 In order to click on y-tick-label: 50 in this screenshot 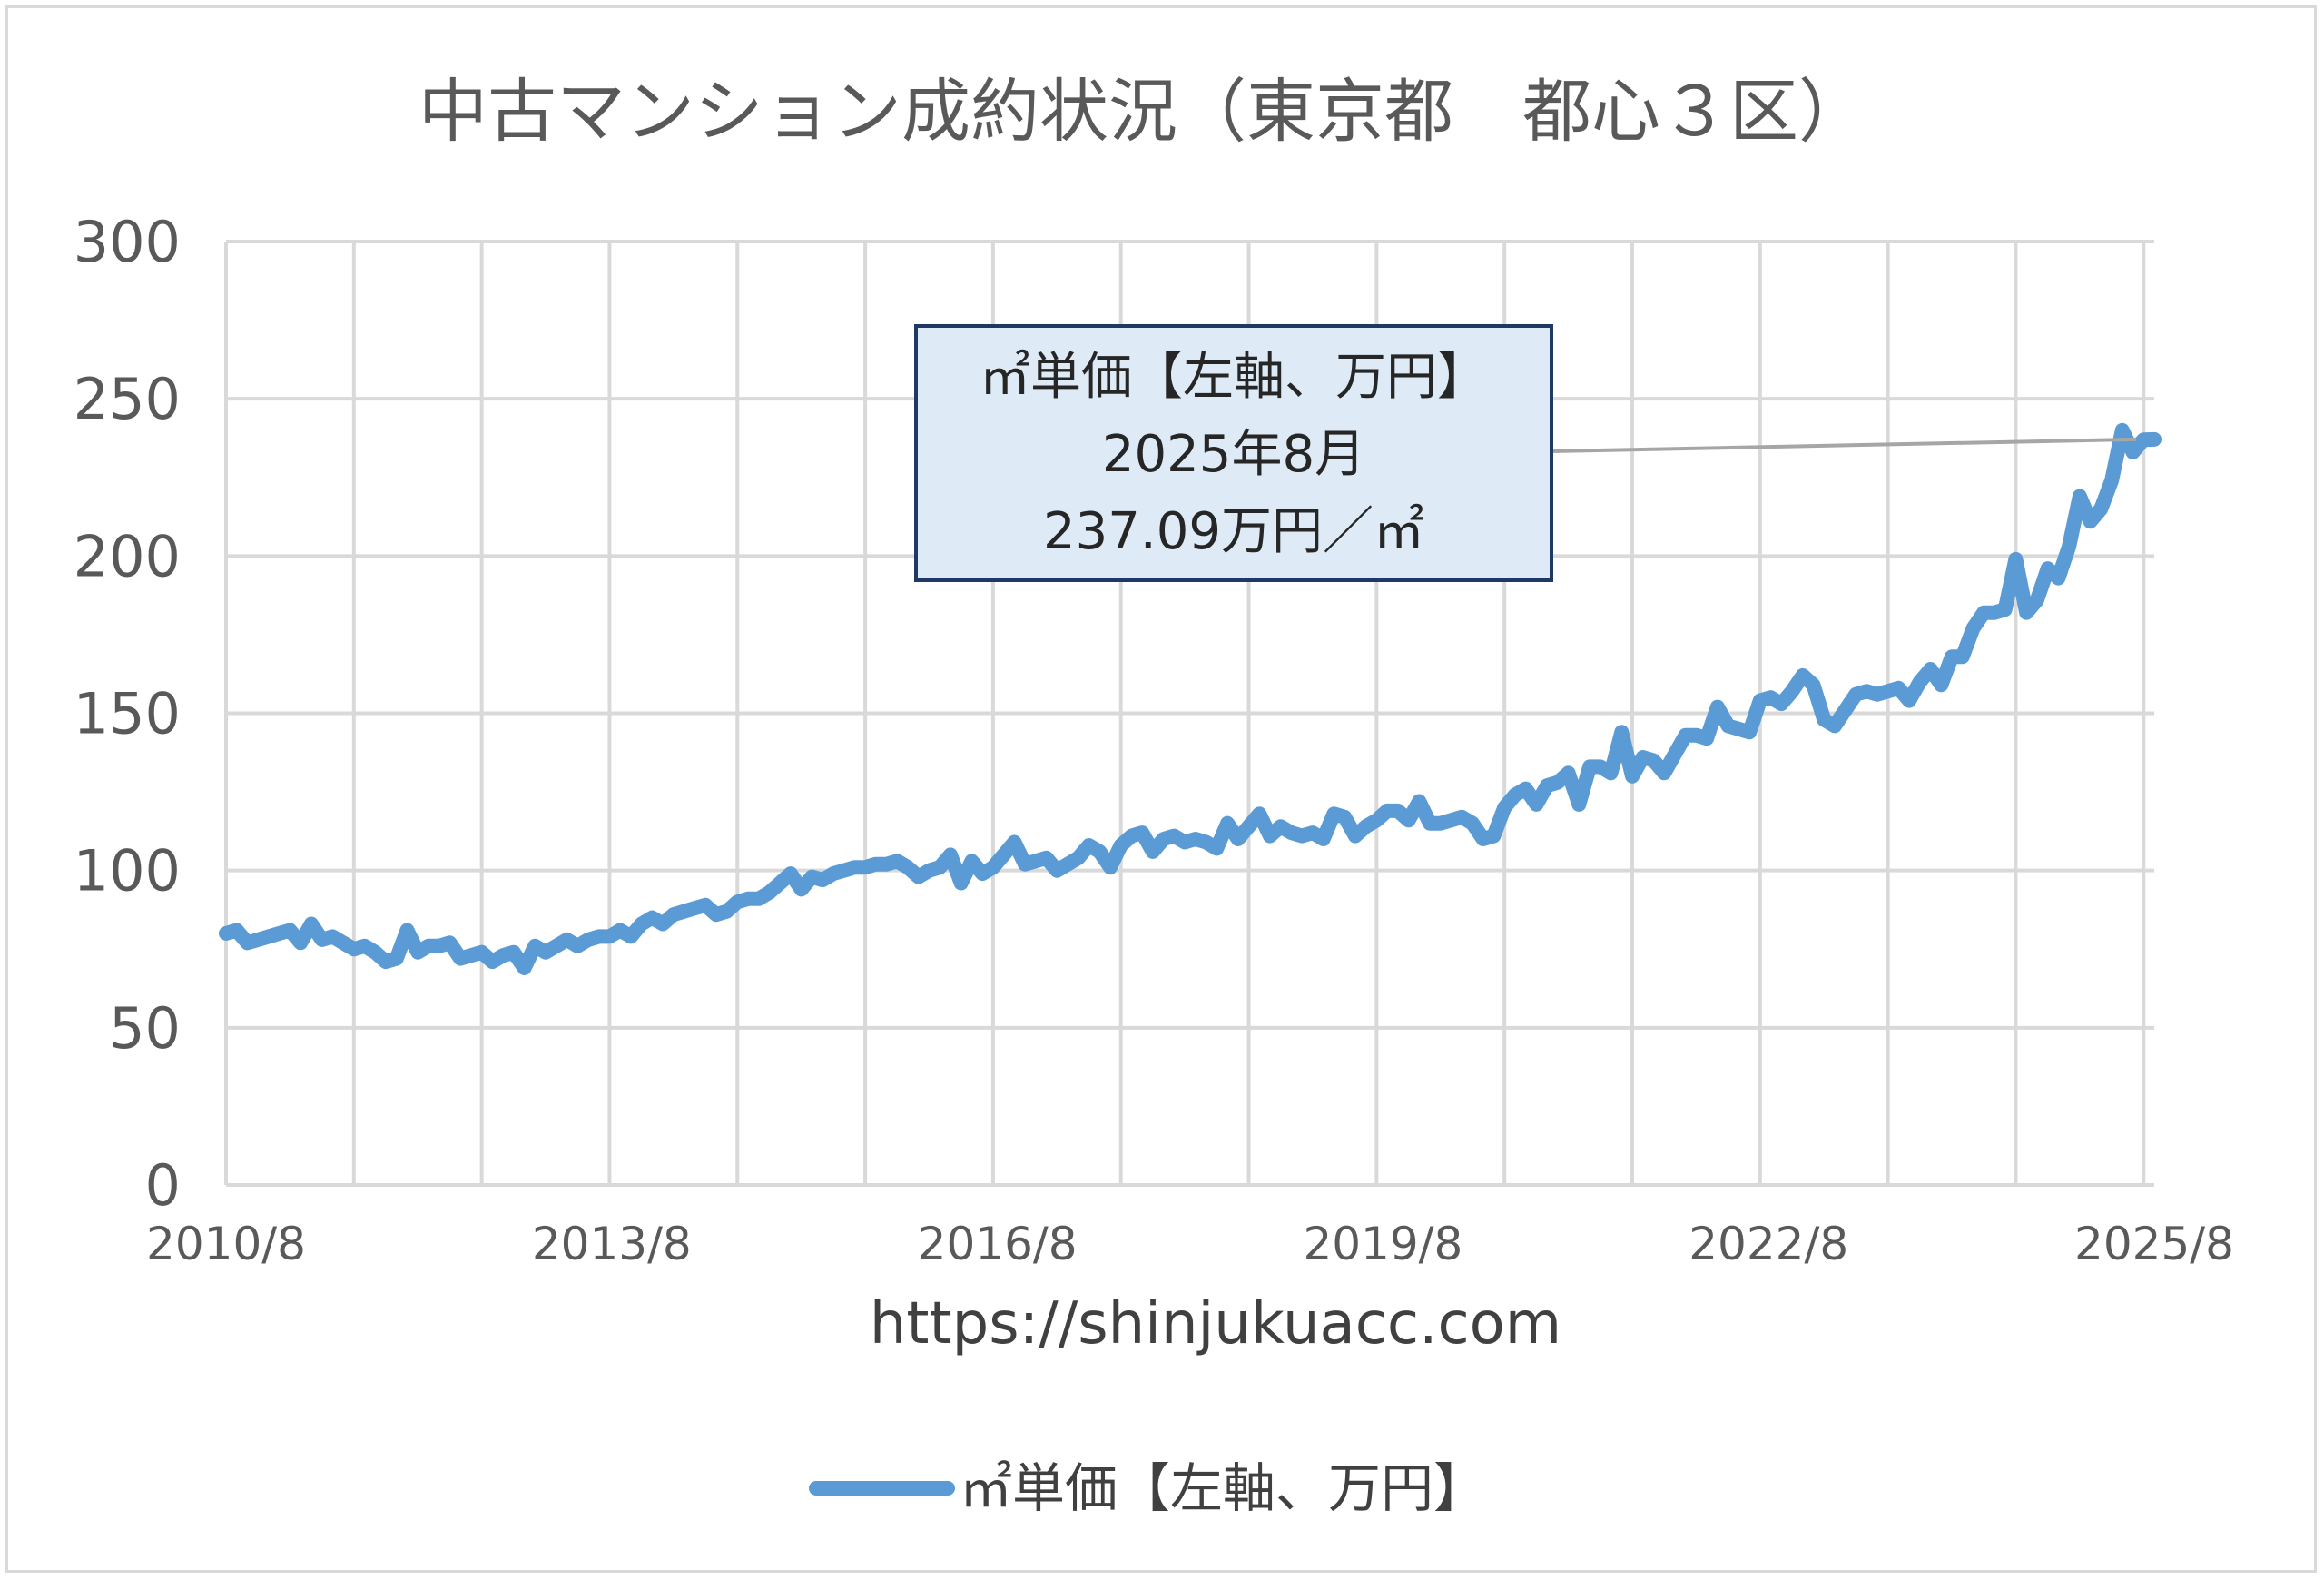, I will do `click(145, 1029)`.